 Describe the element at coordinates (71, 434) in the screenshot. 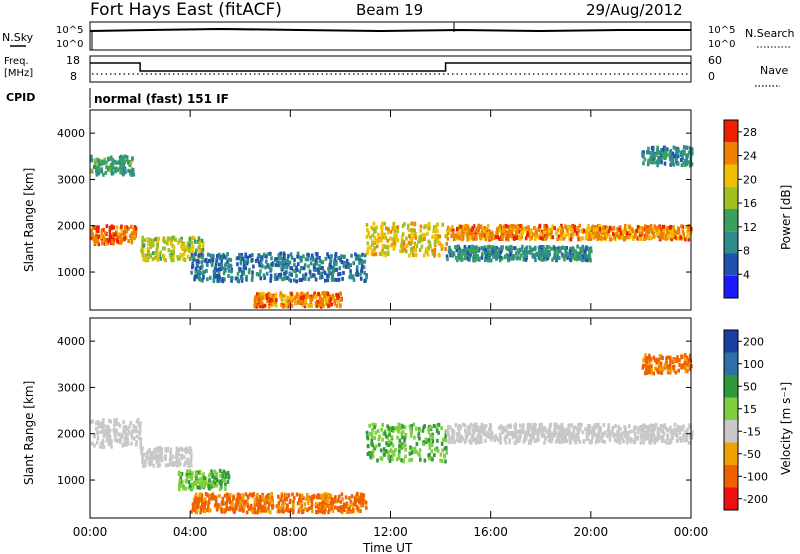

I see `y-tick-label: 2000` at that location.